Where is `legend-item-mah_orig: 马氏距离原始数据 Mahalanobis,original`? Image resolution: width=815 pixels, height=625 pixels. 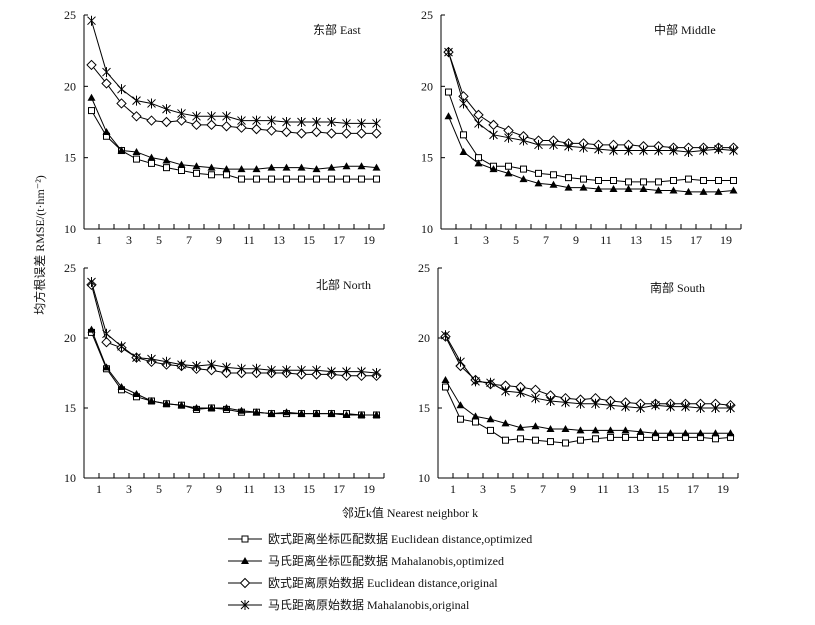 legend-item-mah_orig: 马氏距离原始数据 Mahalanobis,original is located at coordinates (349, 604).